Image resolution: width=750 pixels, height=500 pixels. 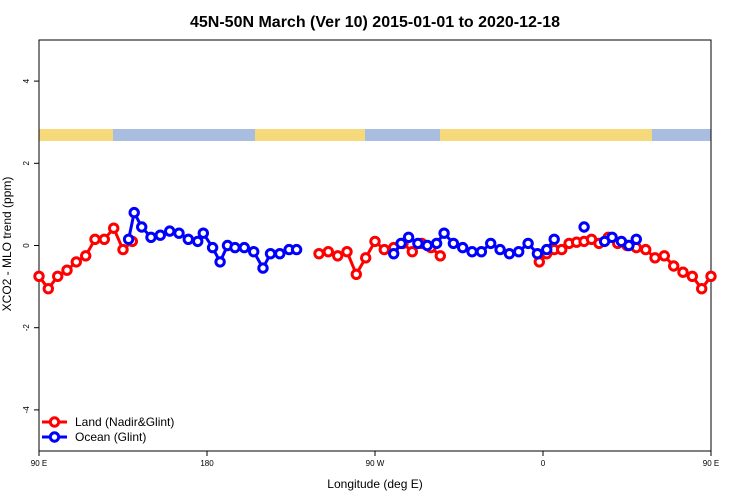 What do you see at coordinates (124, 422) in the screenshot?
I see `legend-land-label: Land (Nadir&Glint)` at bounding box center [124, 422].